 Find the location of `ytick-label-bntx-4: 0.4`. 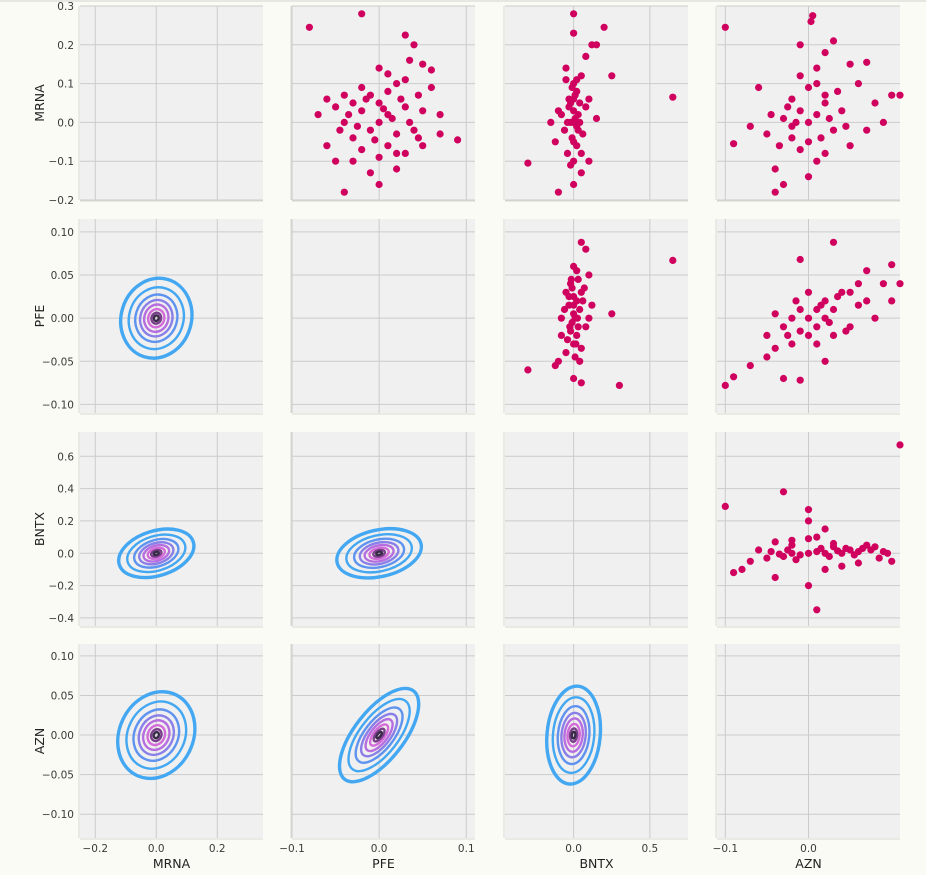

ytick-label-bntx-4: 0.4 is located at coordinates (65, 490).